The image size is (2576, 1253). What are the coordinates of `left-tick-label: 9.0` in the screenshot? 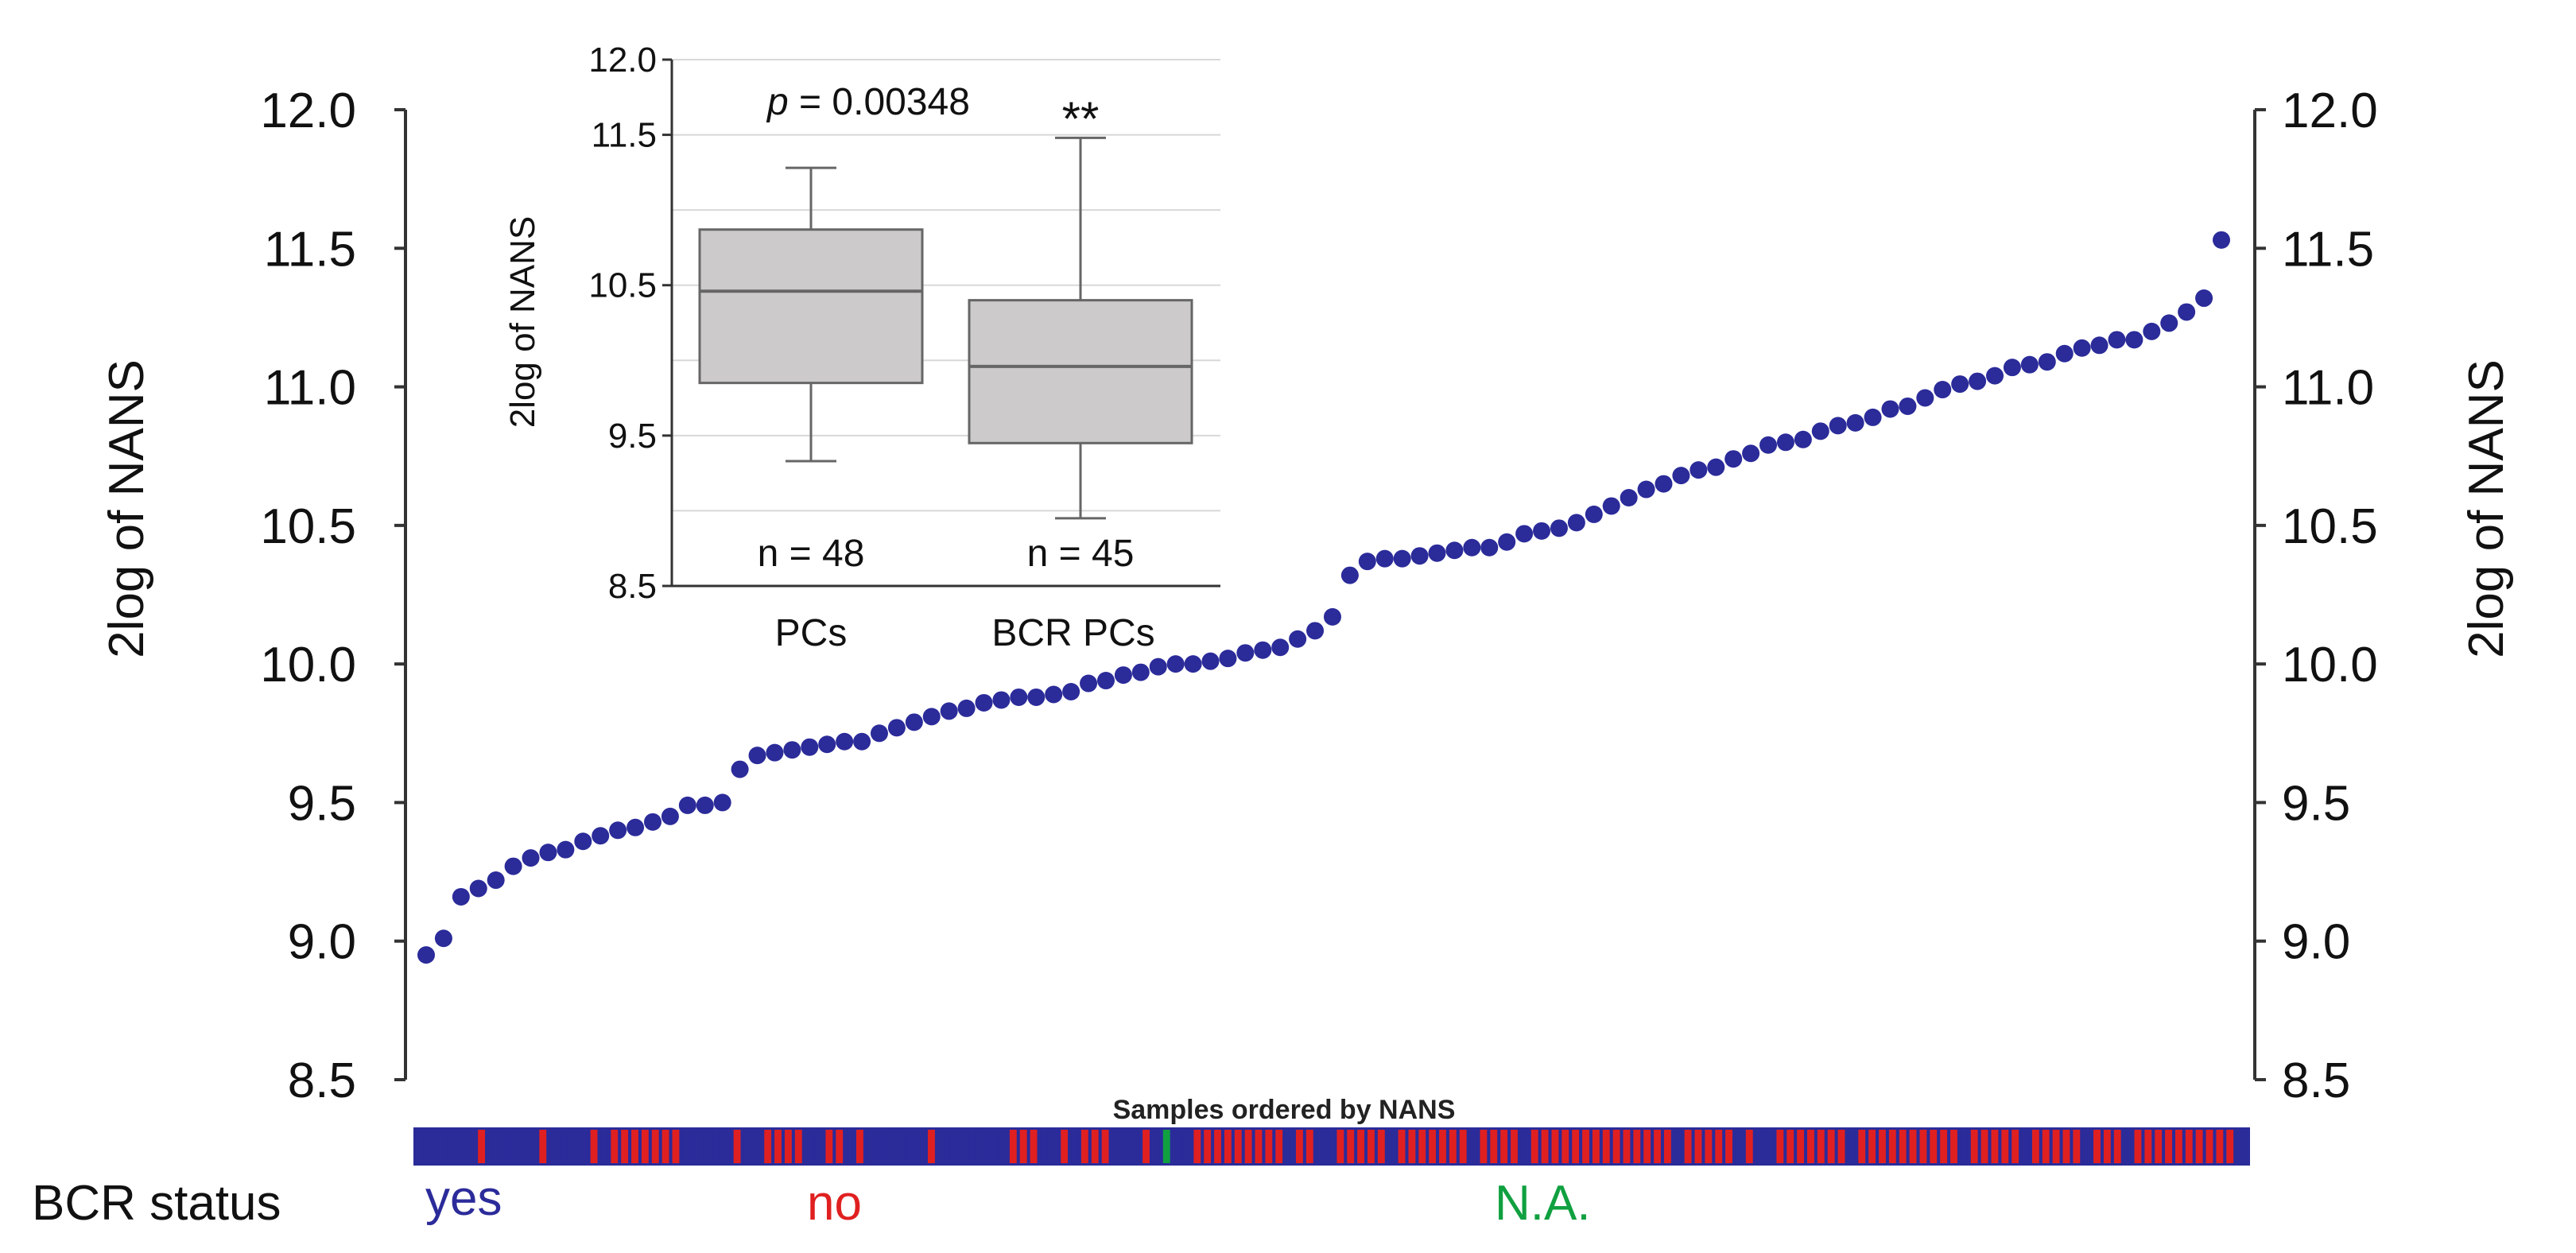 It's located at (322, 943).